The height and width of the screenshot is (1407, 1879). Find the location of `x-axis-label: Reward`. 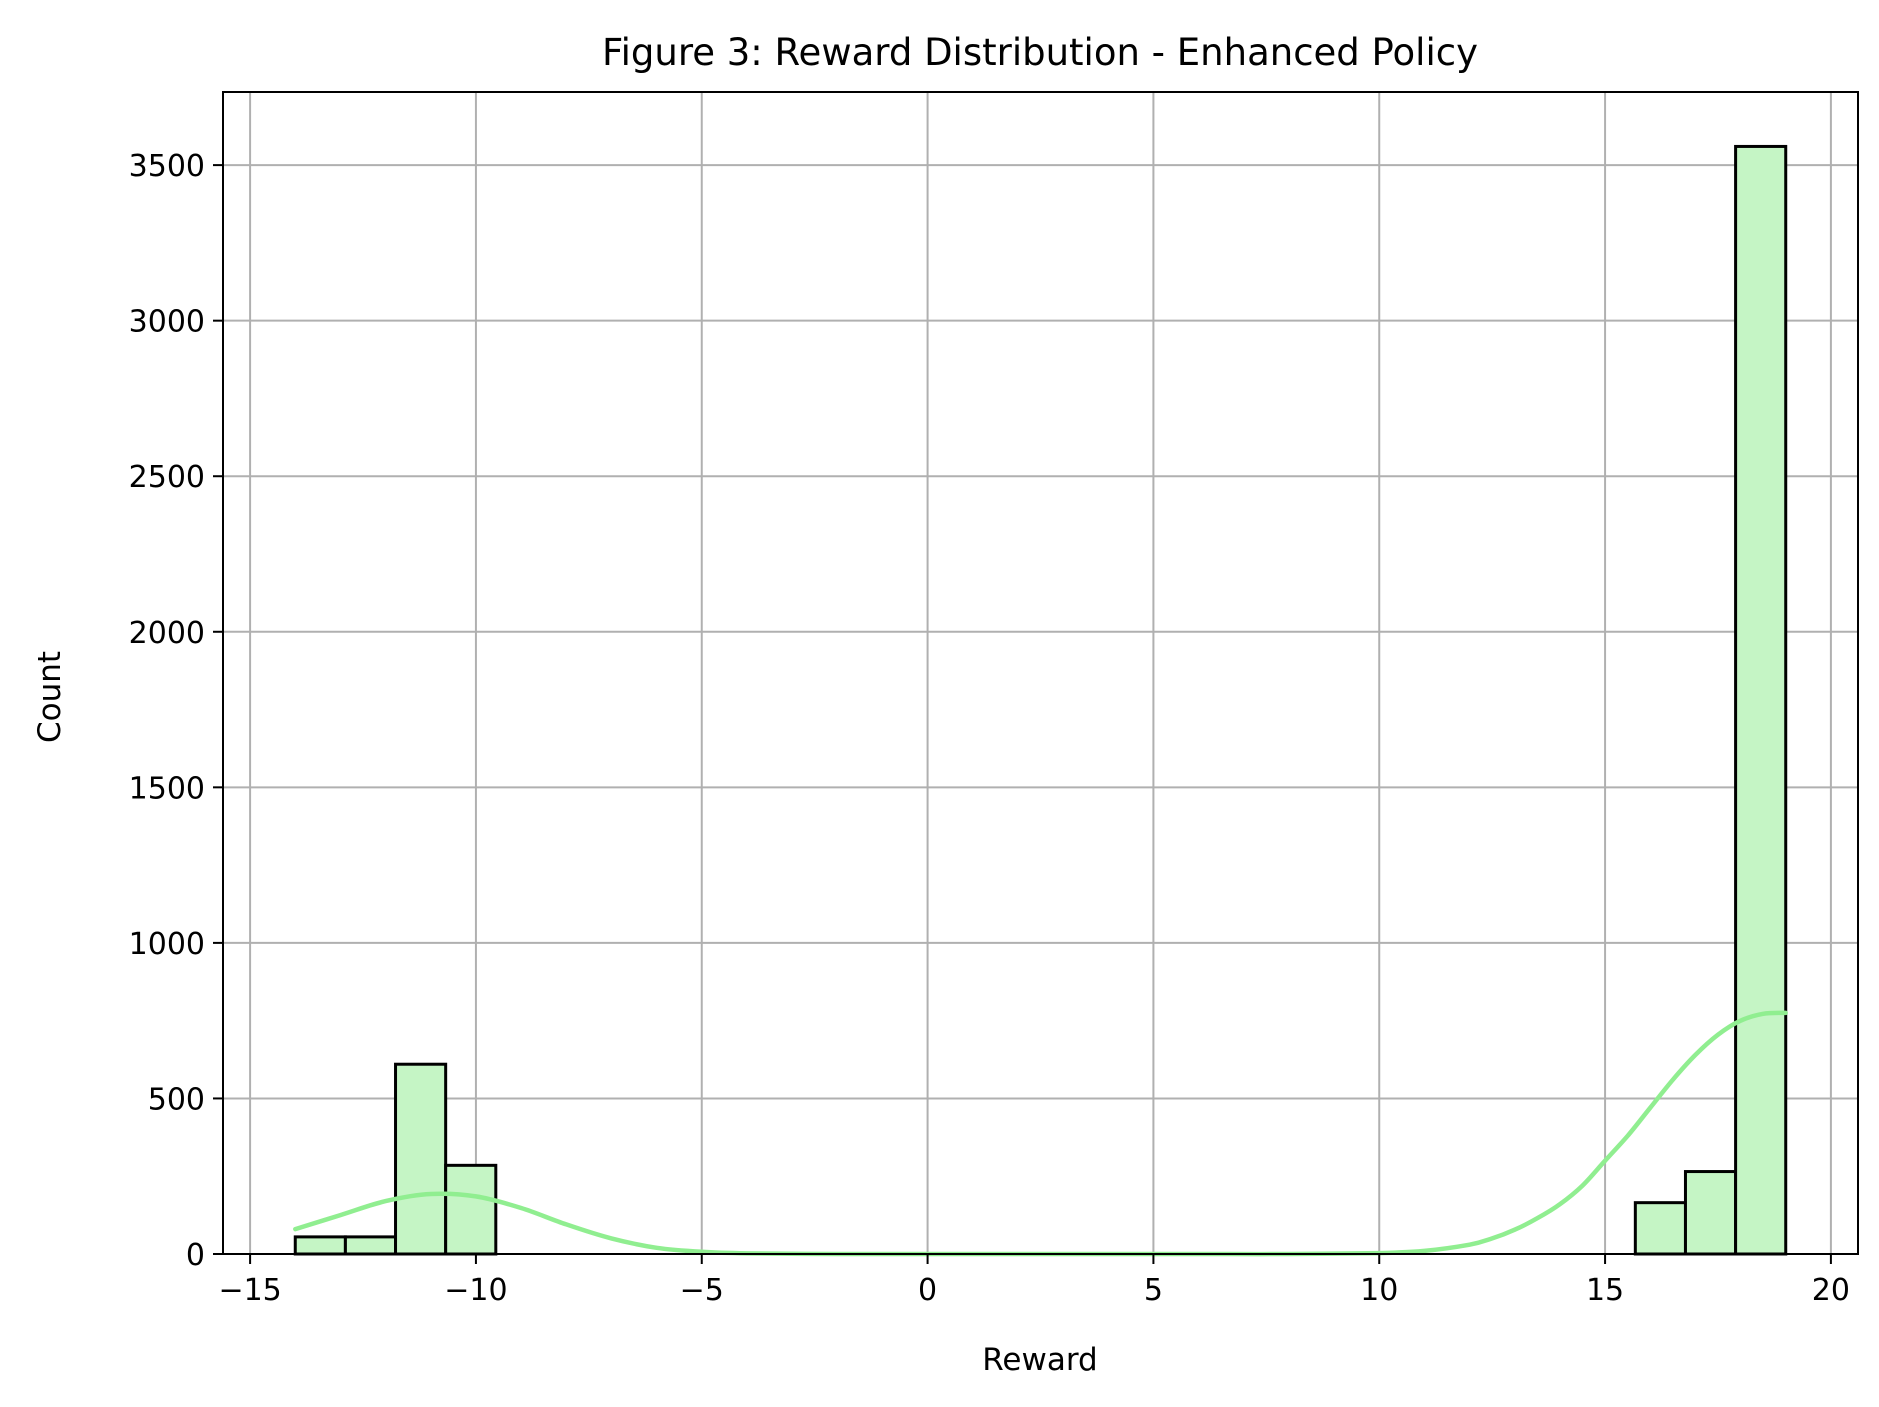

x-axis-label: Reward is located at coordinates (1039, 1360).